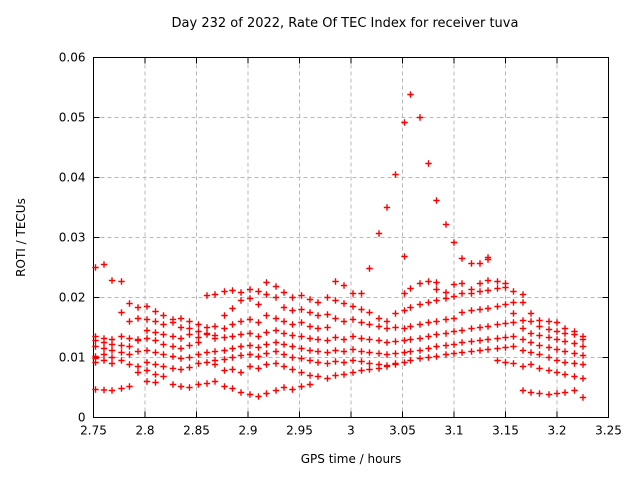 The image size is (640, 480). I want to click on y-tick-label: 0.02, so click(72, 298).